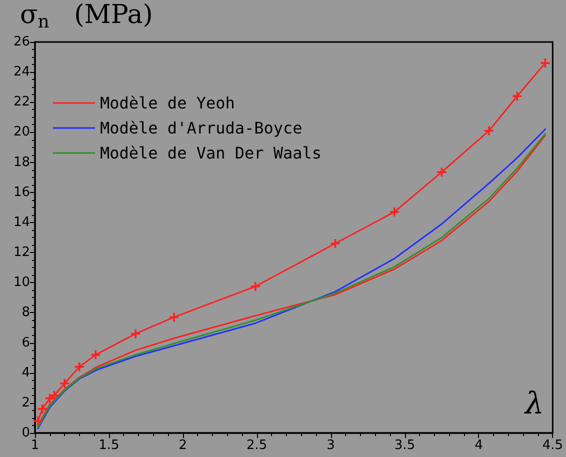 The width and height of the screenshot is (566, 457). I want to click on x-tick-label: 1, so click(35, 445).